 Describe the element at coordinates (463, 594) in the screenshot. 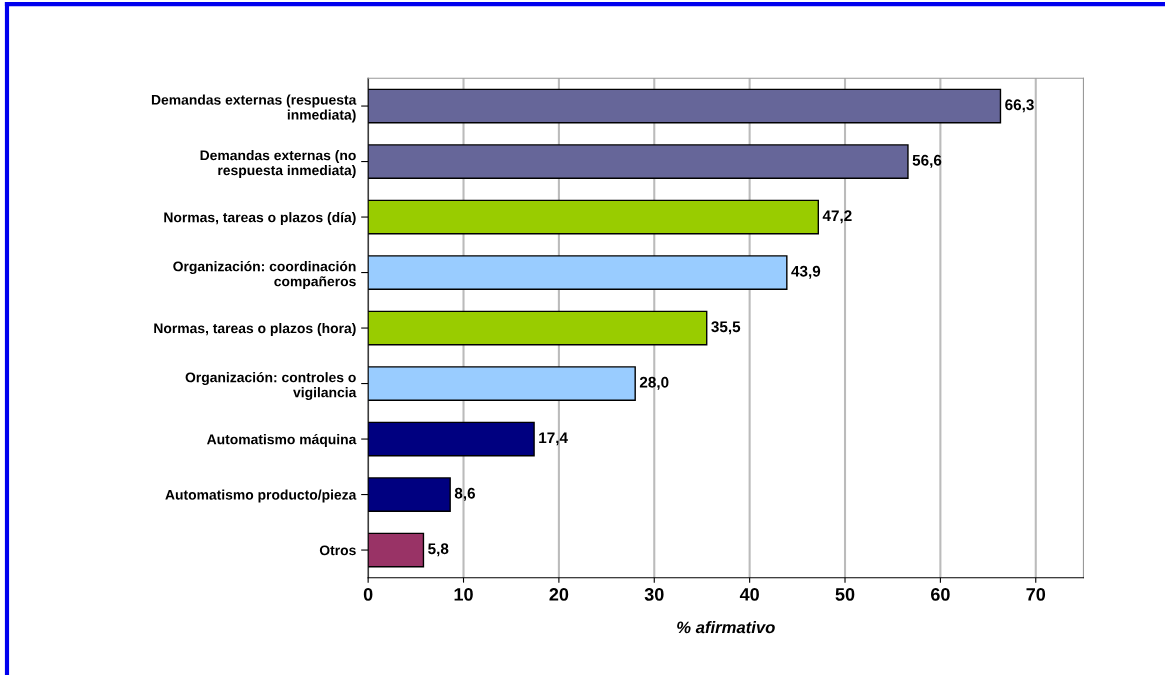

I see `x-tick-label: 10` at that location.